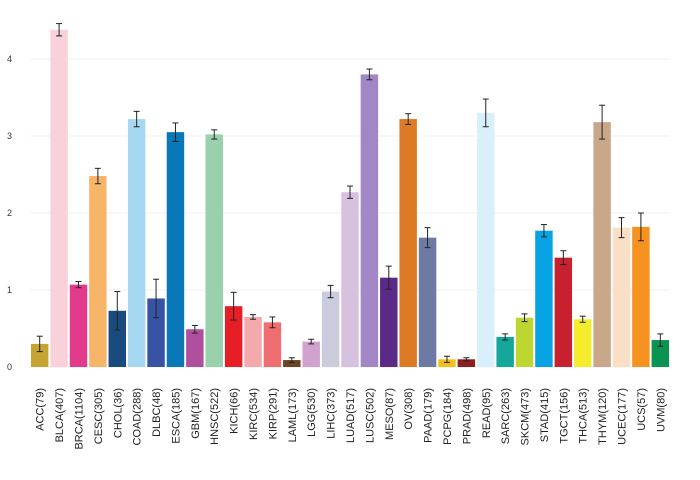  I want to click on x-tick-label: UVM(80), so click(661, 410).